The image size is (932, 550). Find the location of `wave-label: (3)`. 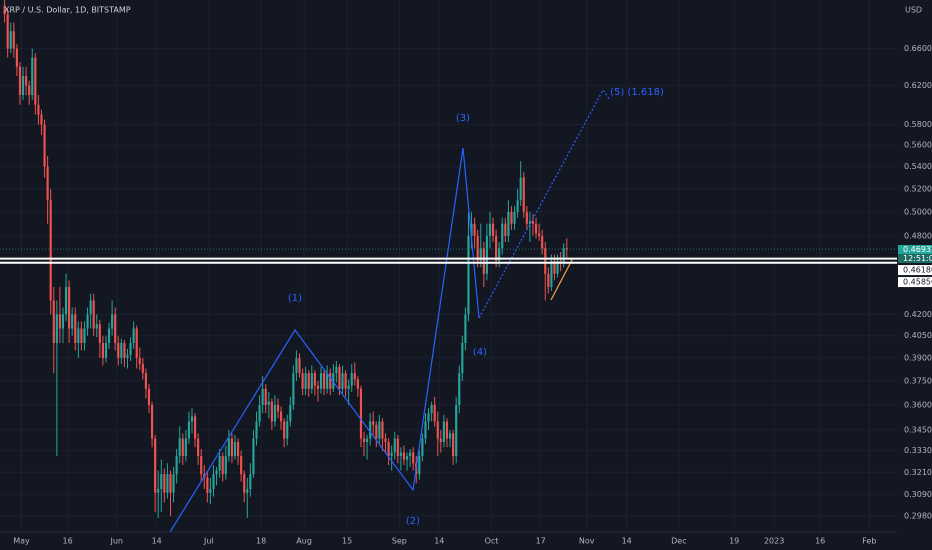

wave-label: (3) is located at coordinates (463, 118).